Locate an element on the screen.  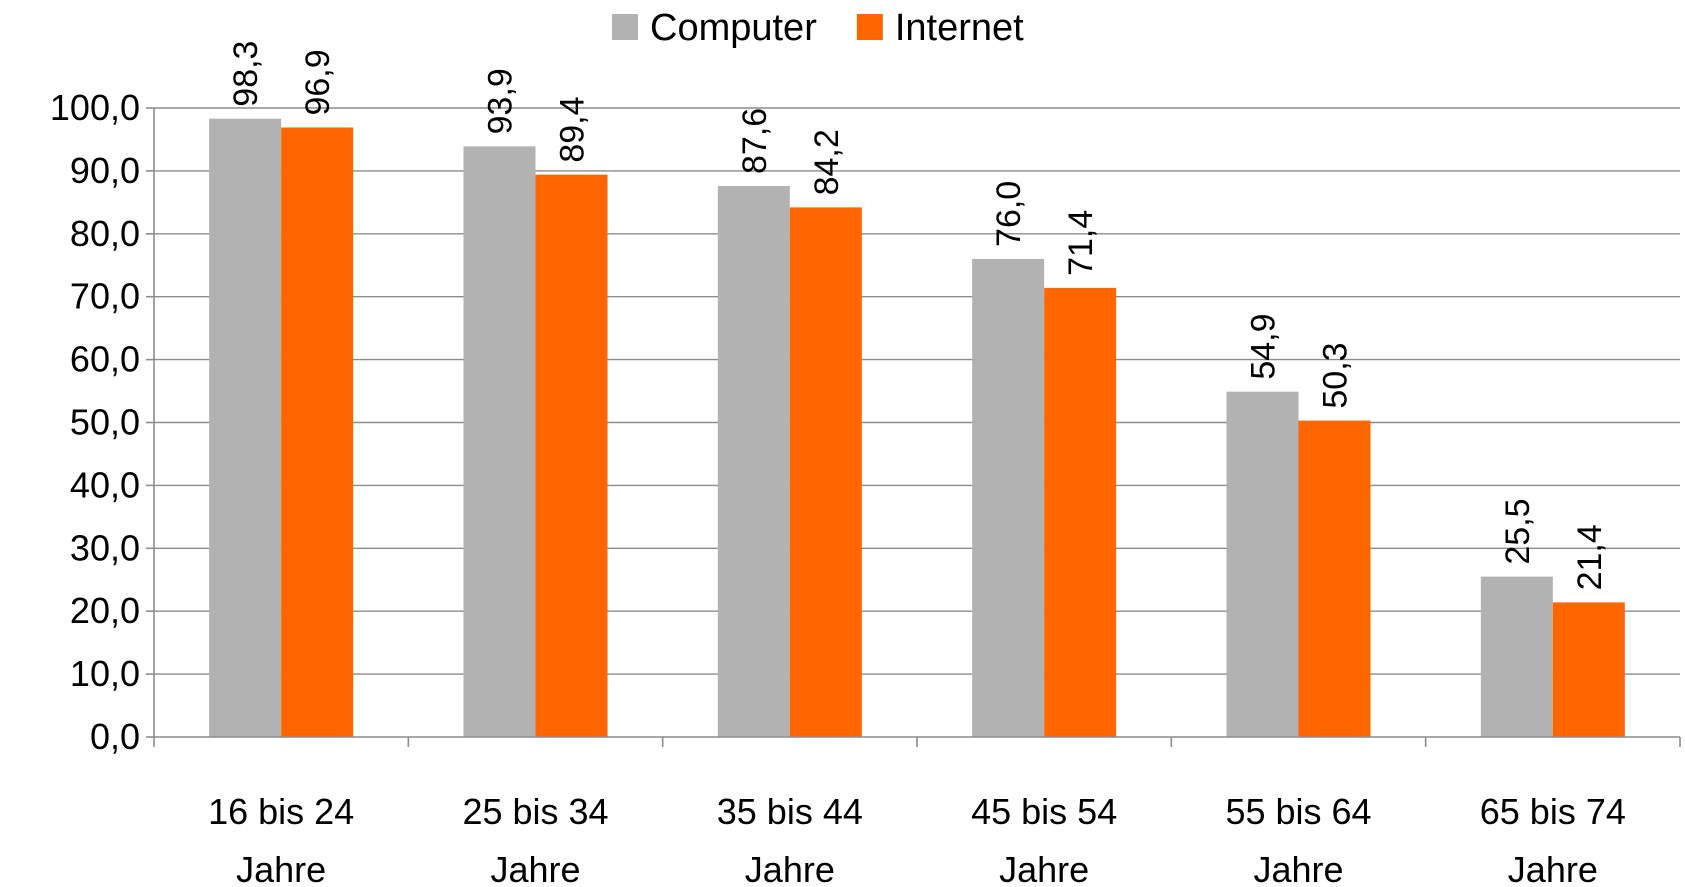
data-label-internet: 96,9 is located at coordinates (318, 82).